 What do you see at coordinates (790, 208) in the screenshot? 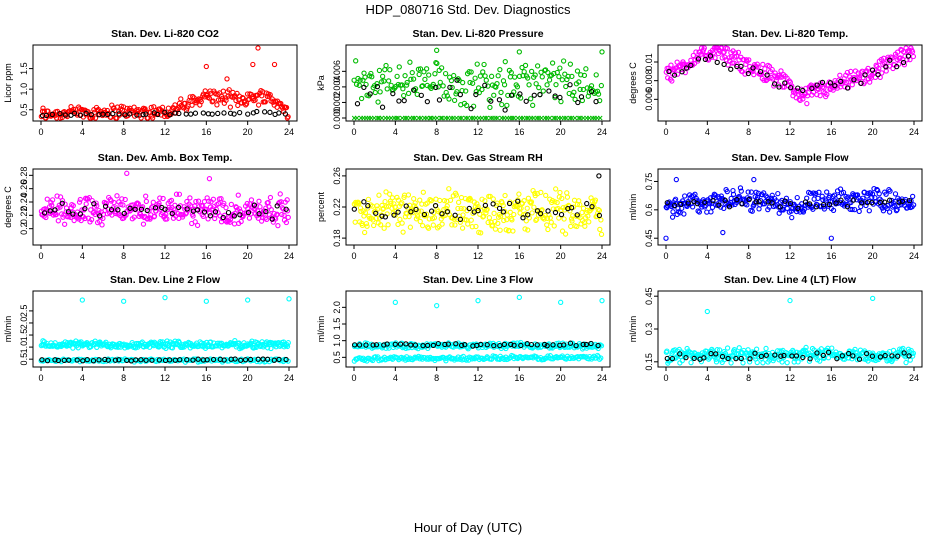
I see `data-points` at bounding box center [790, 208].